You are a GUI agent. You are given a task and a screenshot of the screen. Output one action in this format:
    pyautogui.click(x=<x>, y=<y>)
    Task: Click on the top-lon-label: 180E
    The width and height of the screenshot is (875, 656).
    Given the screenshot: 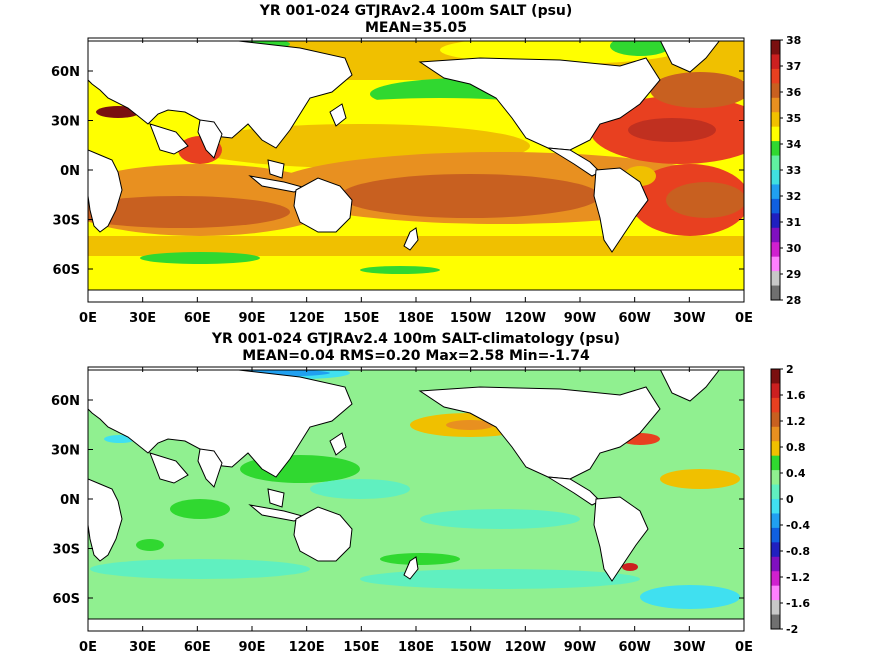 What is the action you would take?
    pyautogui.click(x=416, y=318)
    